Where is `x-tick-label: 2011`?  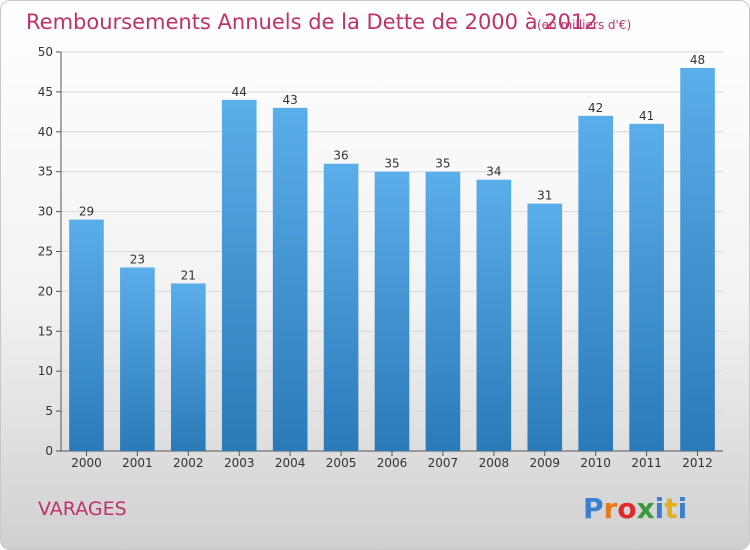 x-tick-label: 2011 is located at coordinates (646, 463).